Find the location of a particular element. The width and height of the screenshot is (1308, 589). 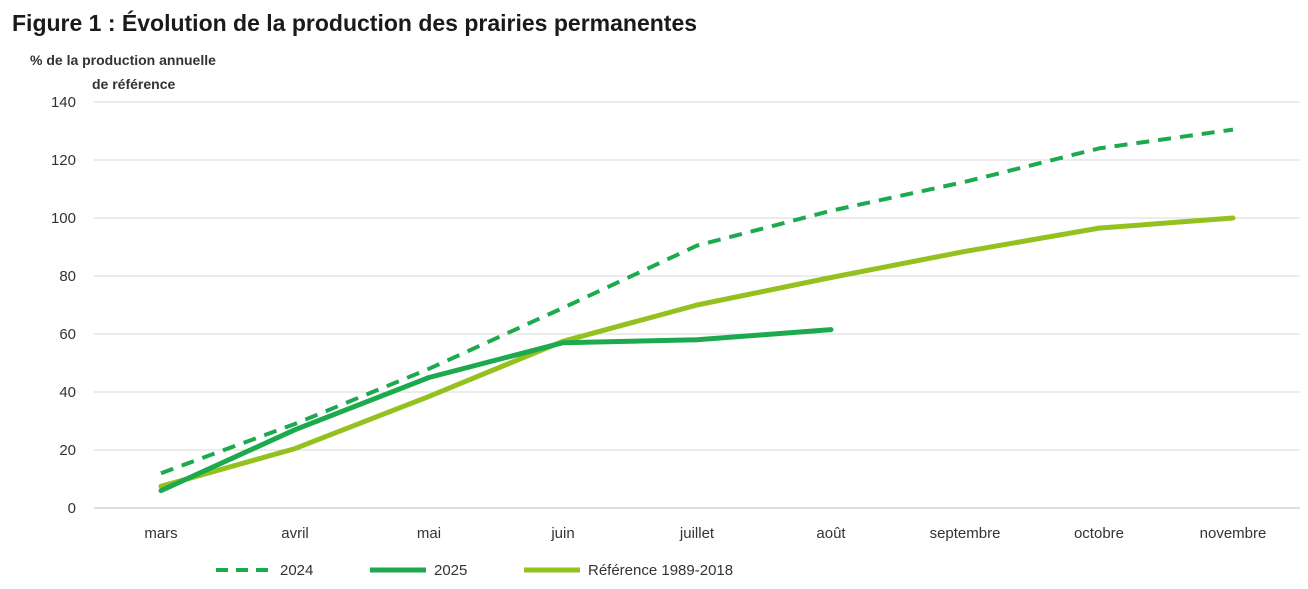

x-tick-label: mai is located at coordinates (429, 533).